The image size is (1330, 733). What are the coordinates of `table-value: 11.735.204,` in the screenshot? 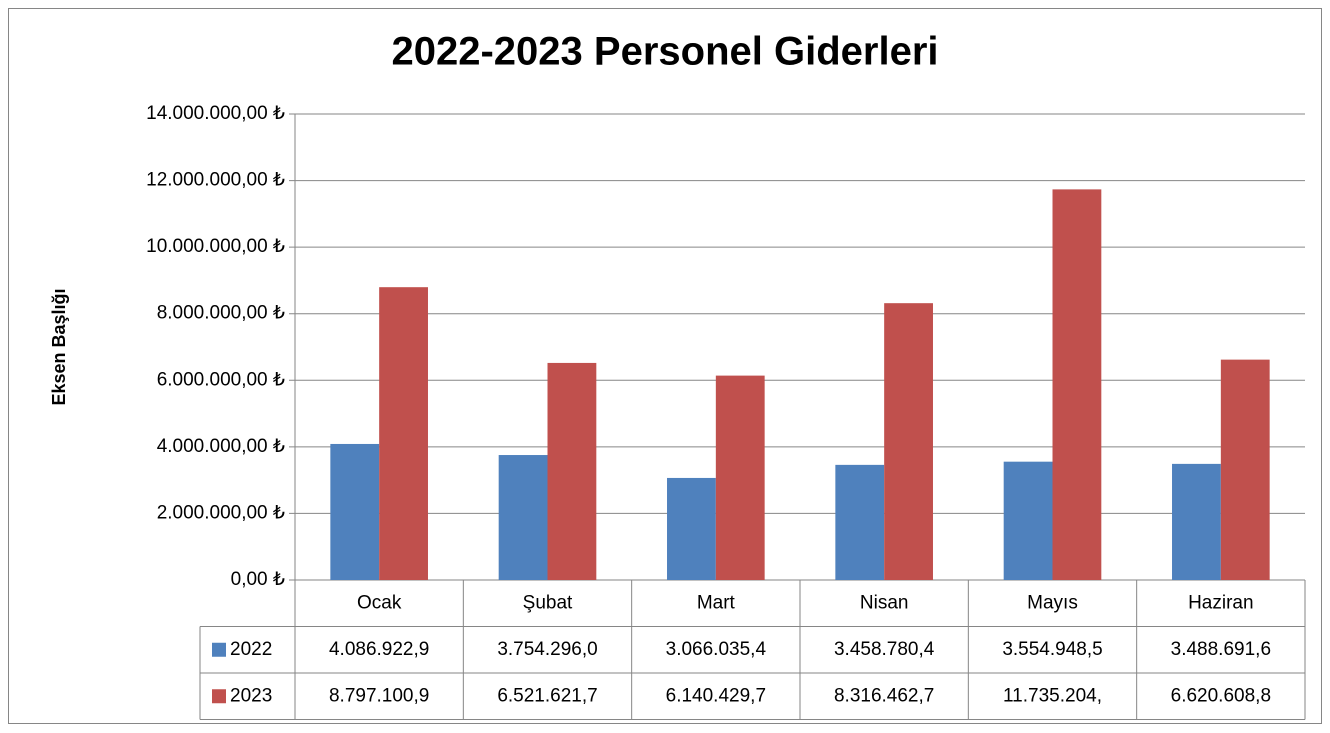 It's located at (1052, 695).